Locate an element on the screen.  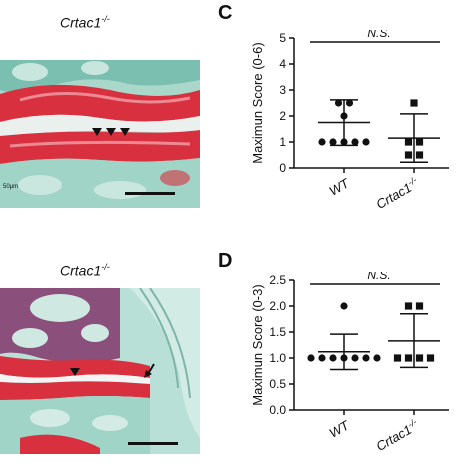
y-axis-label: Maximun Score (0-6) is located at coordinates (257, 102).